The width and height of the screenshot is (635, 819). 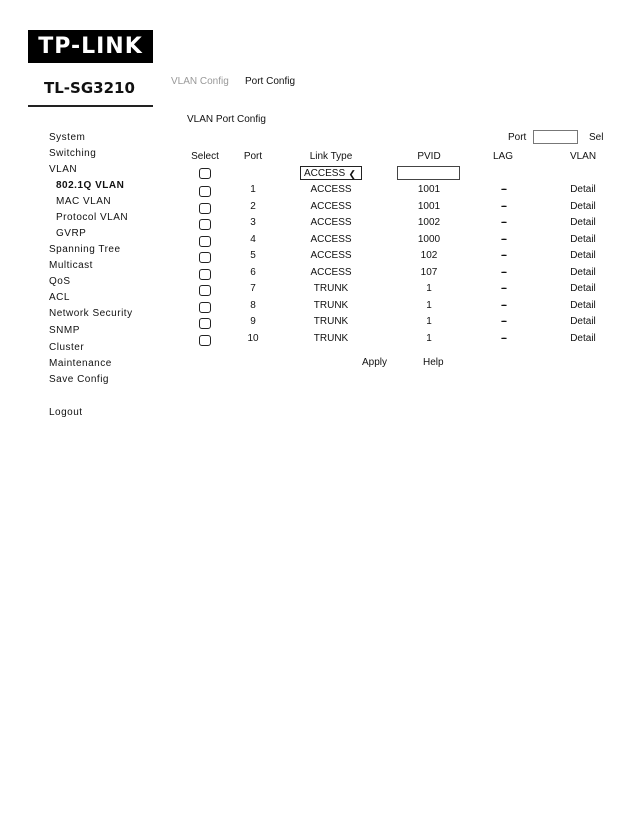 What do you see at coordinates (325, 173) in the screenshot?
I see `link-type-value: ACCESS` at bounding box center [325, 173].